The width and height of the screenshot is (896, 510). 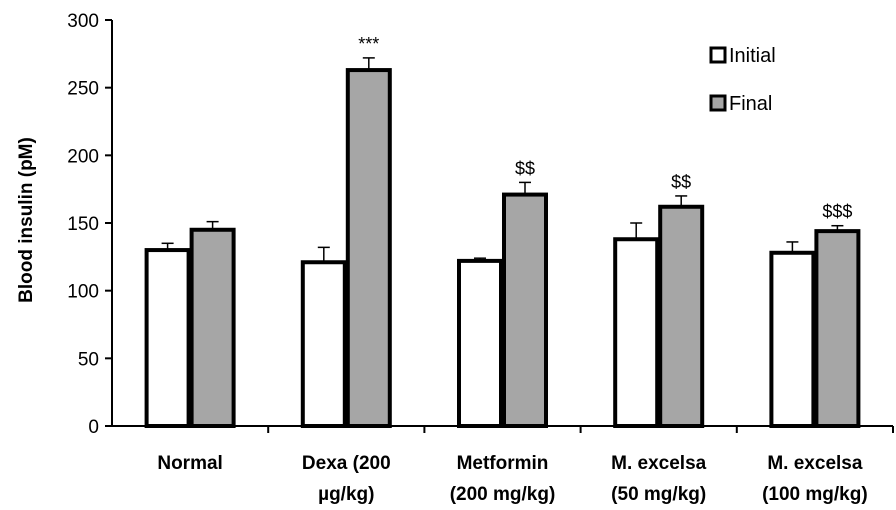 What do you see at coordinates (346, 494) in the screenshot?
I see `x-category-label: µg/kg)` at bounding box center [346, 494].